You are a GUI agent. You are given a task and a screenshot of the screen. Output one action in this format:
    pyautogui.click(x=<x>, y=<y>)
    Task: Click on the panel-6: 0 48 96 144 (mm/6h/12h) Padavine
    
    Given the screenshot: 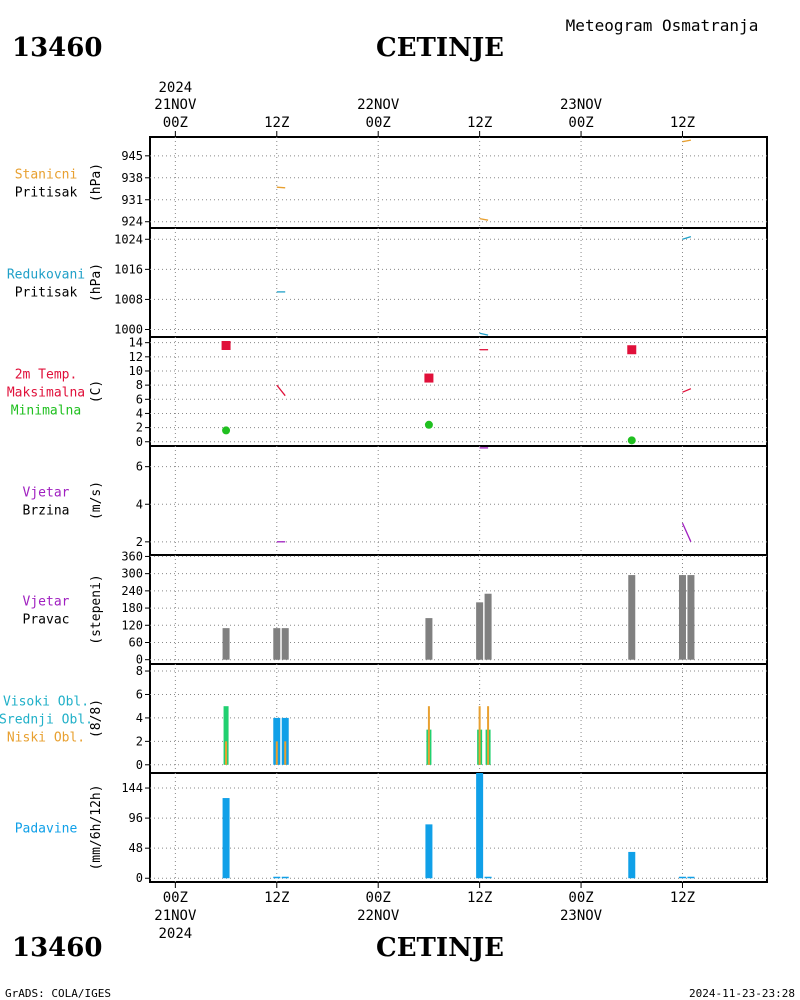 What is the action you would take?
    pyautogui.click(x=391, y=828)
    